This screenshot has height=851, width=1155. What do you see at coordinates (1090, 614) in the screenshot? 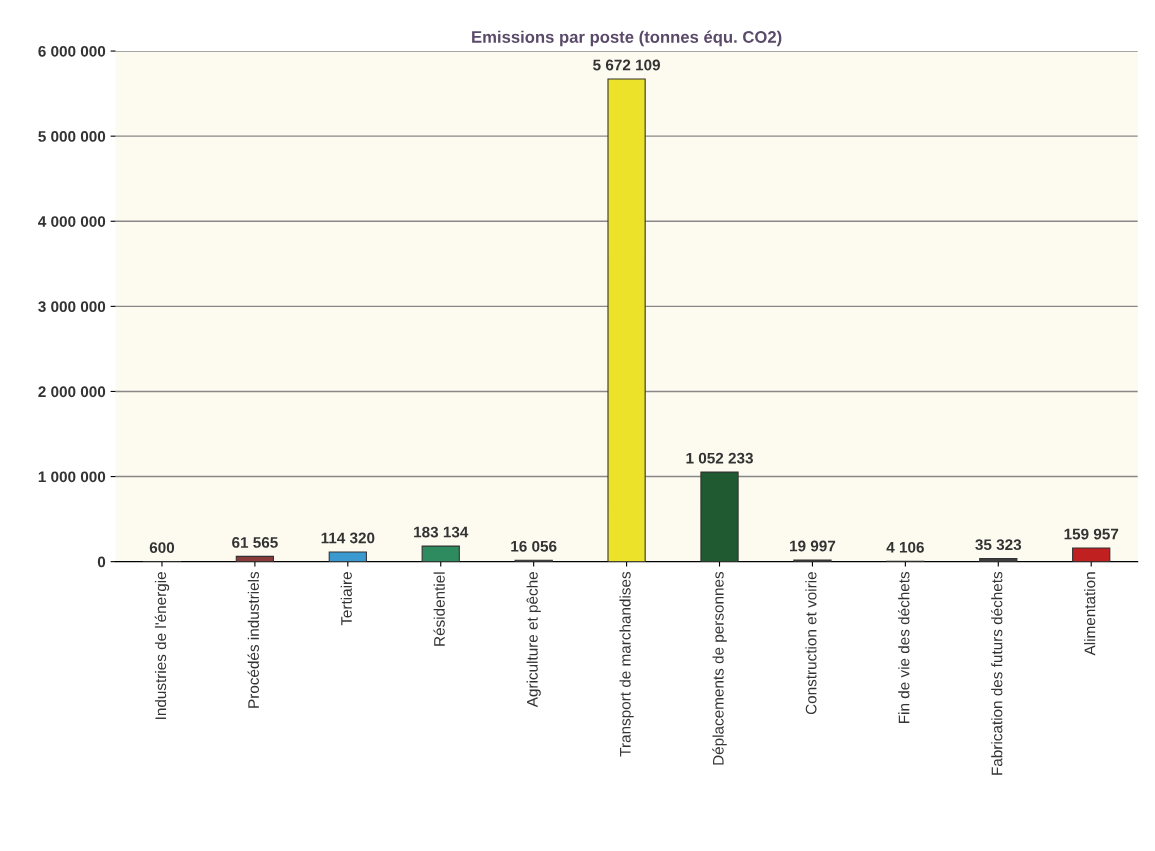
I see `x-tick-label: Alimentation` at bounding box center [1090, 614].